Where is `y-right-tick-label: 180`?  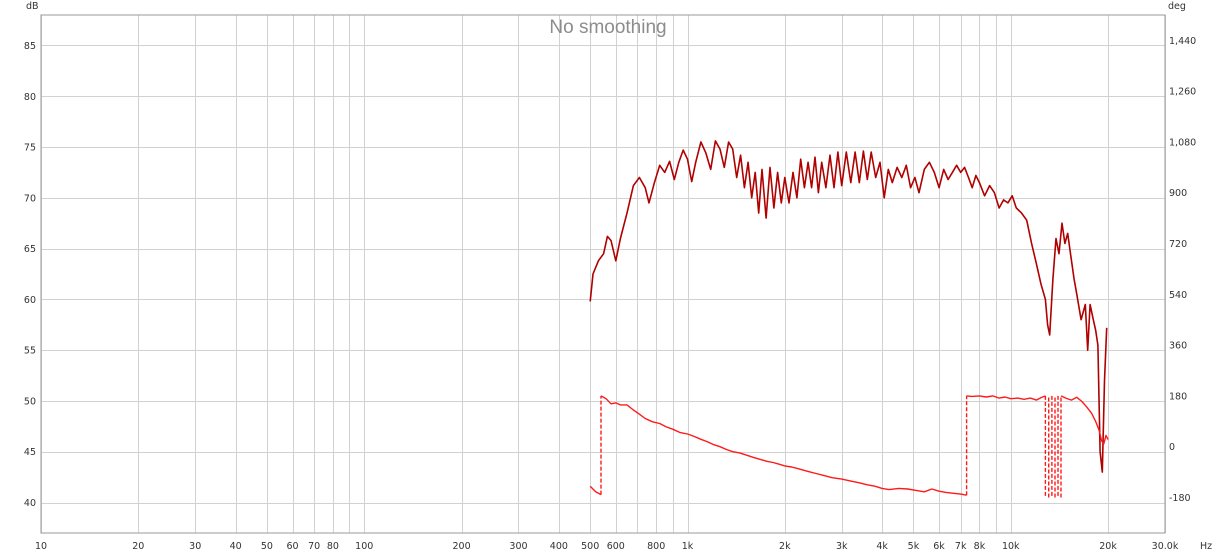 y-right-tick-label: 180 is located at coordinates (1178, 396).